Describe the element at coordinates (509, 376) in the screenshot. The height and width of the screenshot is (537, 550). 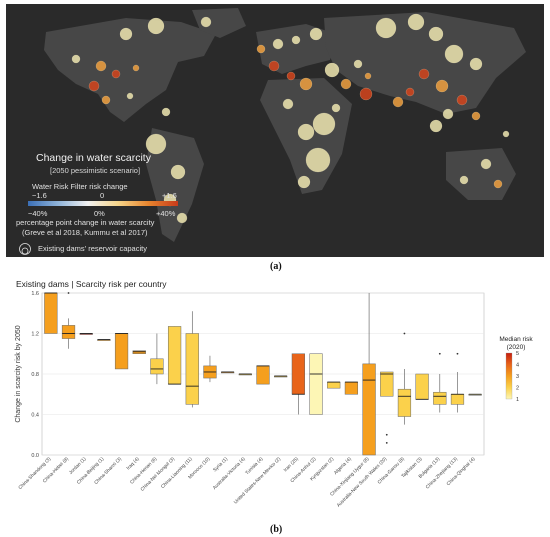
I see `risk-colorbar` at that location.